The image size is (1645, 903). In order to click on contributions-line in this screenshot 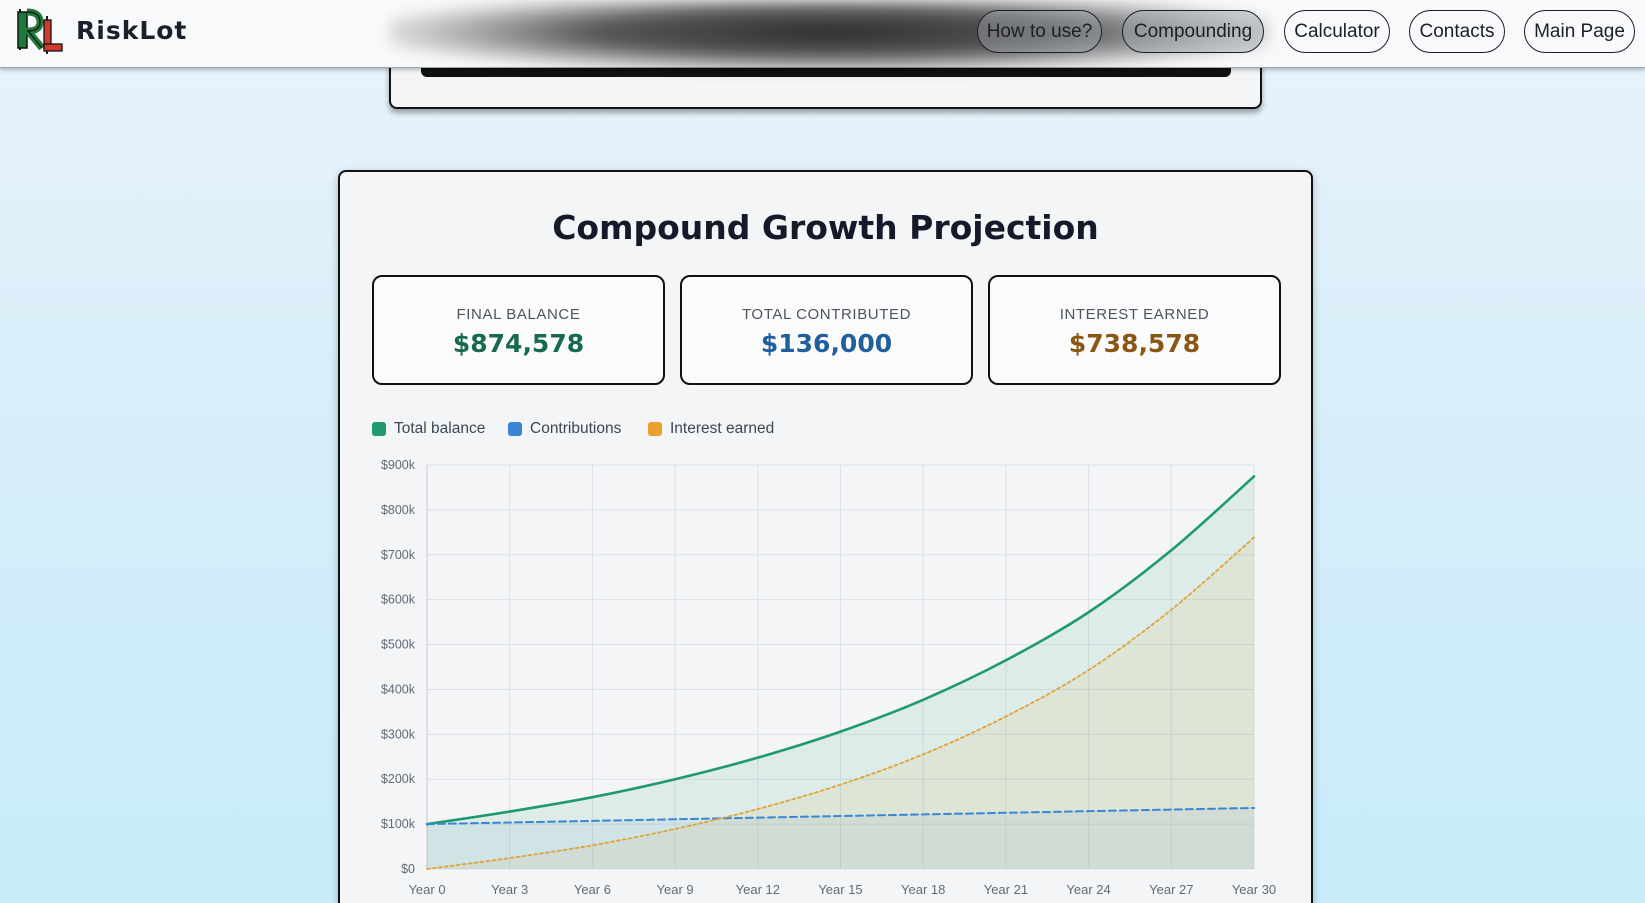, I will do `click(840, 816)`.